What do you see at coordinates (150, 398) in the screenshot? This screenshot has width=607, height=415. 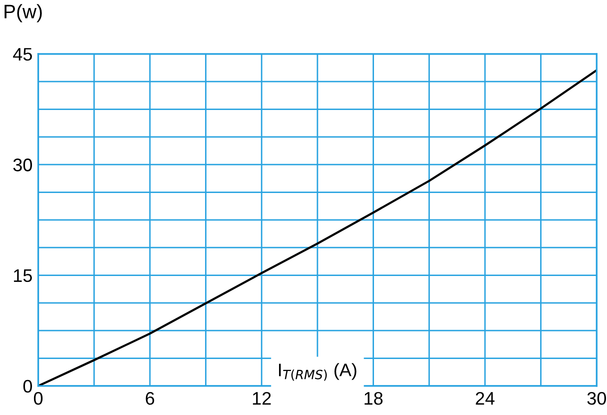 I see `x-tick-label: 6` at bounding box center [150, 398].